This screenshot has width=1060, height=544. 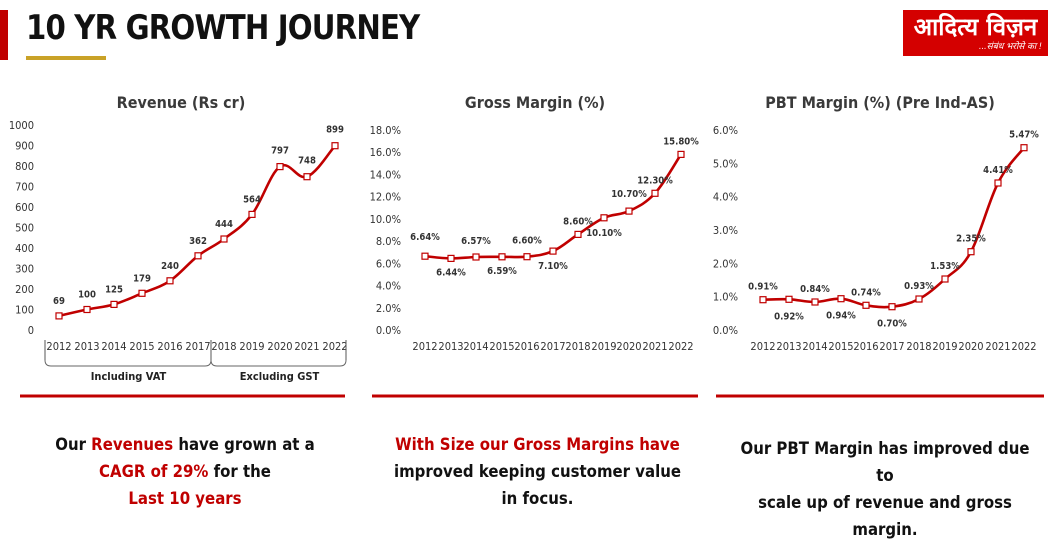 I want to click on data-label-gross-7: 10.10%, so click(x=604, y=233).